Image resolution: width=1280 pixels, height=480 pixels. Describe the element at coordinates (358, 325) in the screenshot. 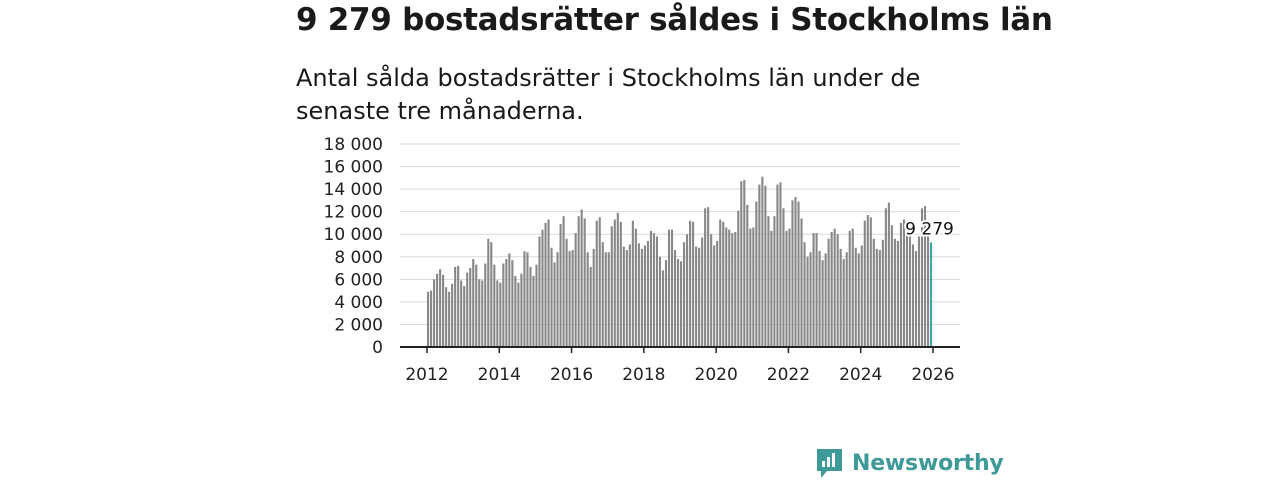

I see `y-tick-label: 2 000` at that location.